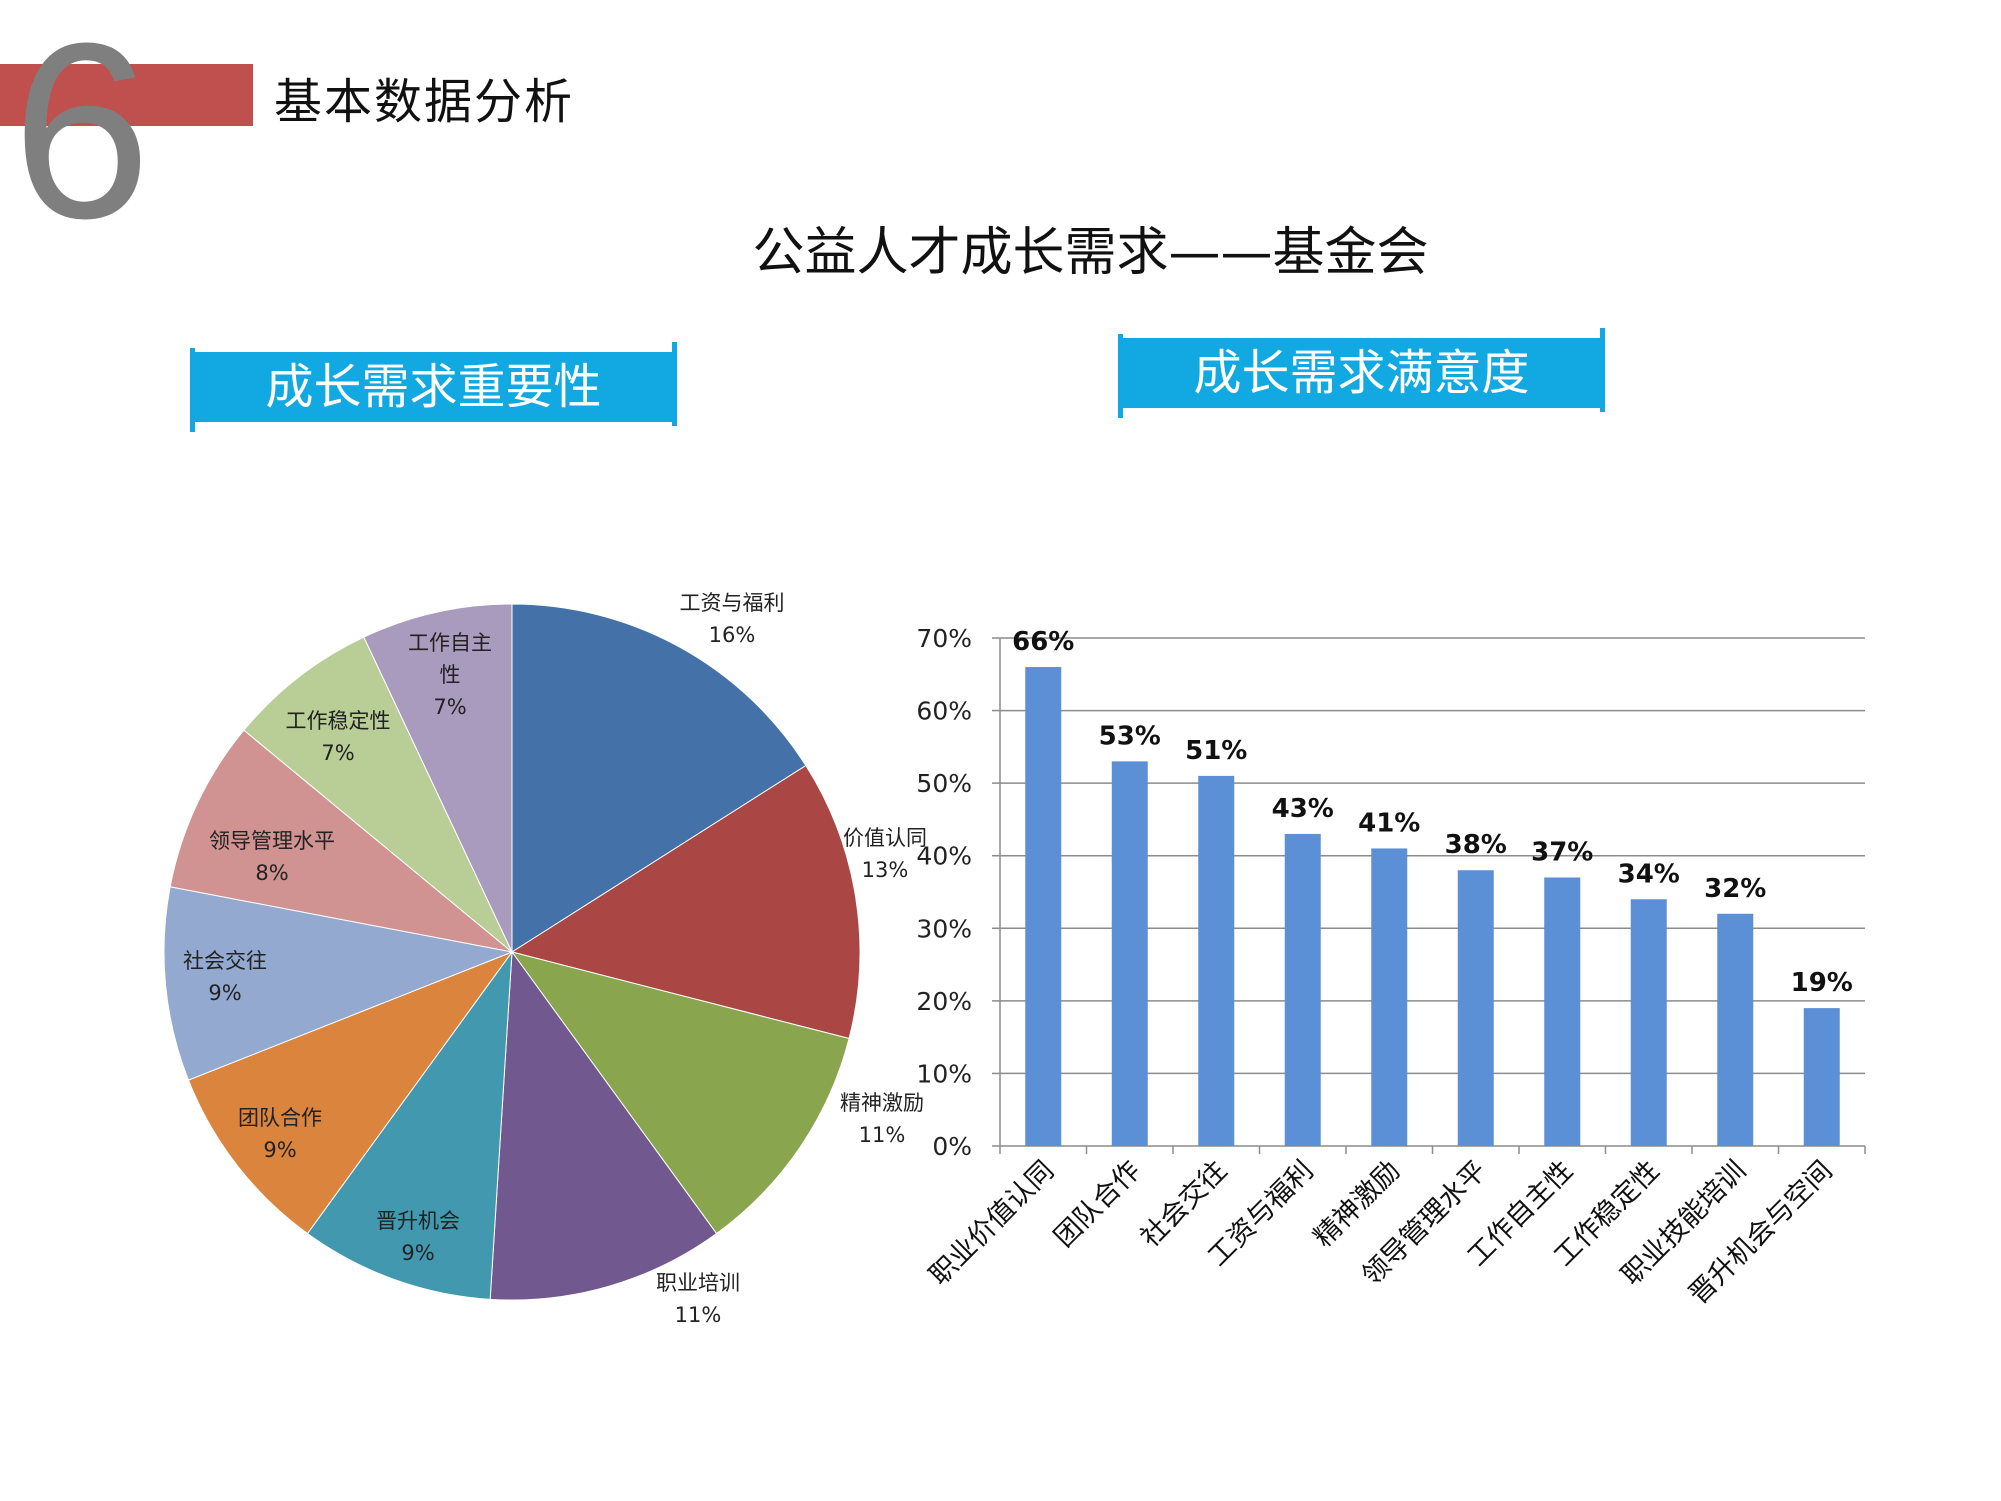 The width and height of the screenshot is (2001, 1501). I want to click on bar-value-label: 66%, so click(1043, 642).